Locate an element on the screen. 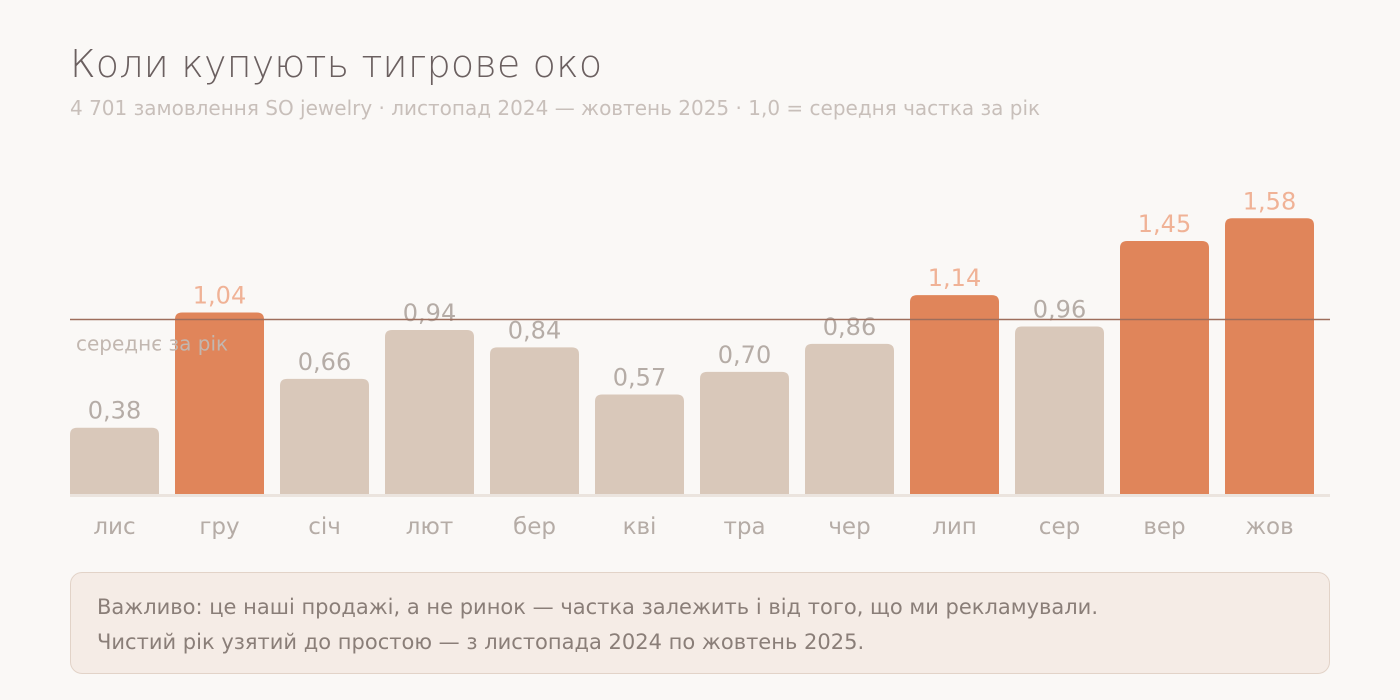  chart-baseline is located at coordinates (700, 495).